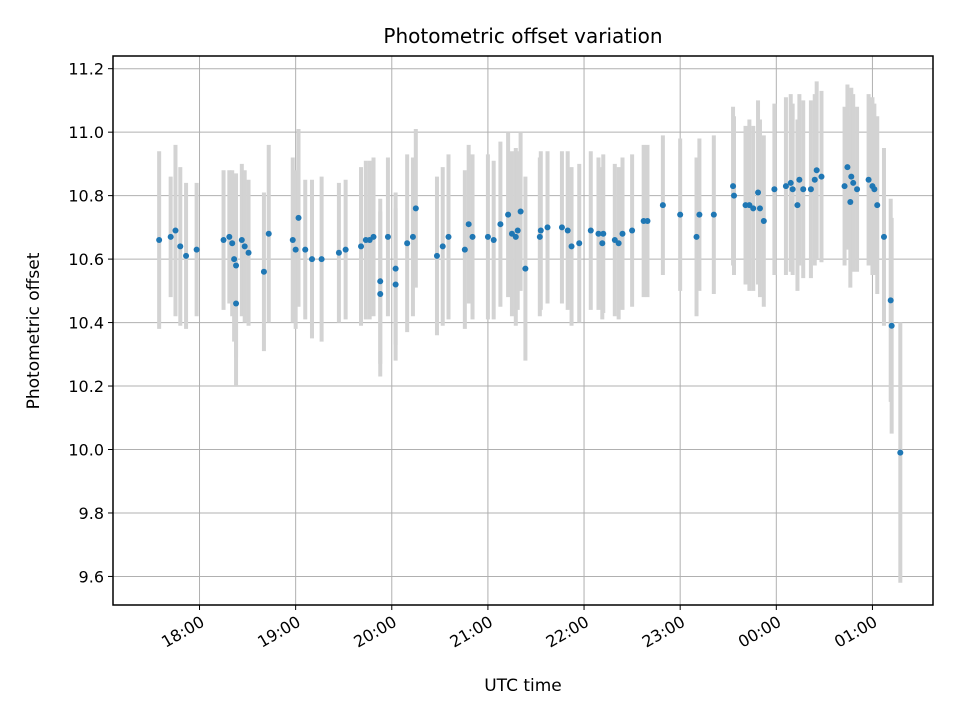 This screenshot has width=960, height=720. I want to click on y-tick-label: 11.2, so click(86, 69).